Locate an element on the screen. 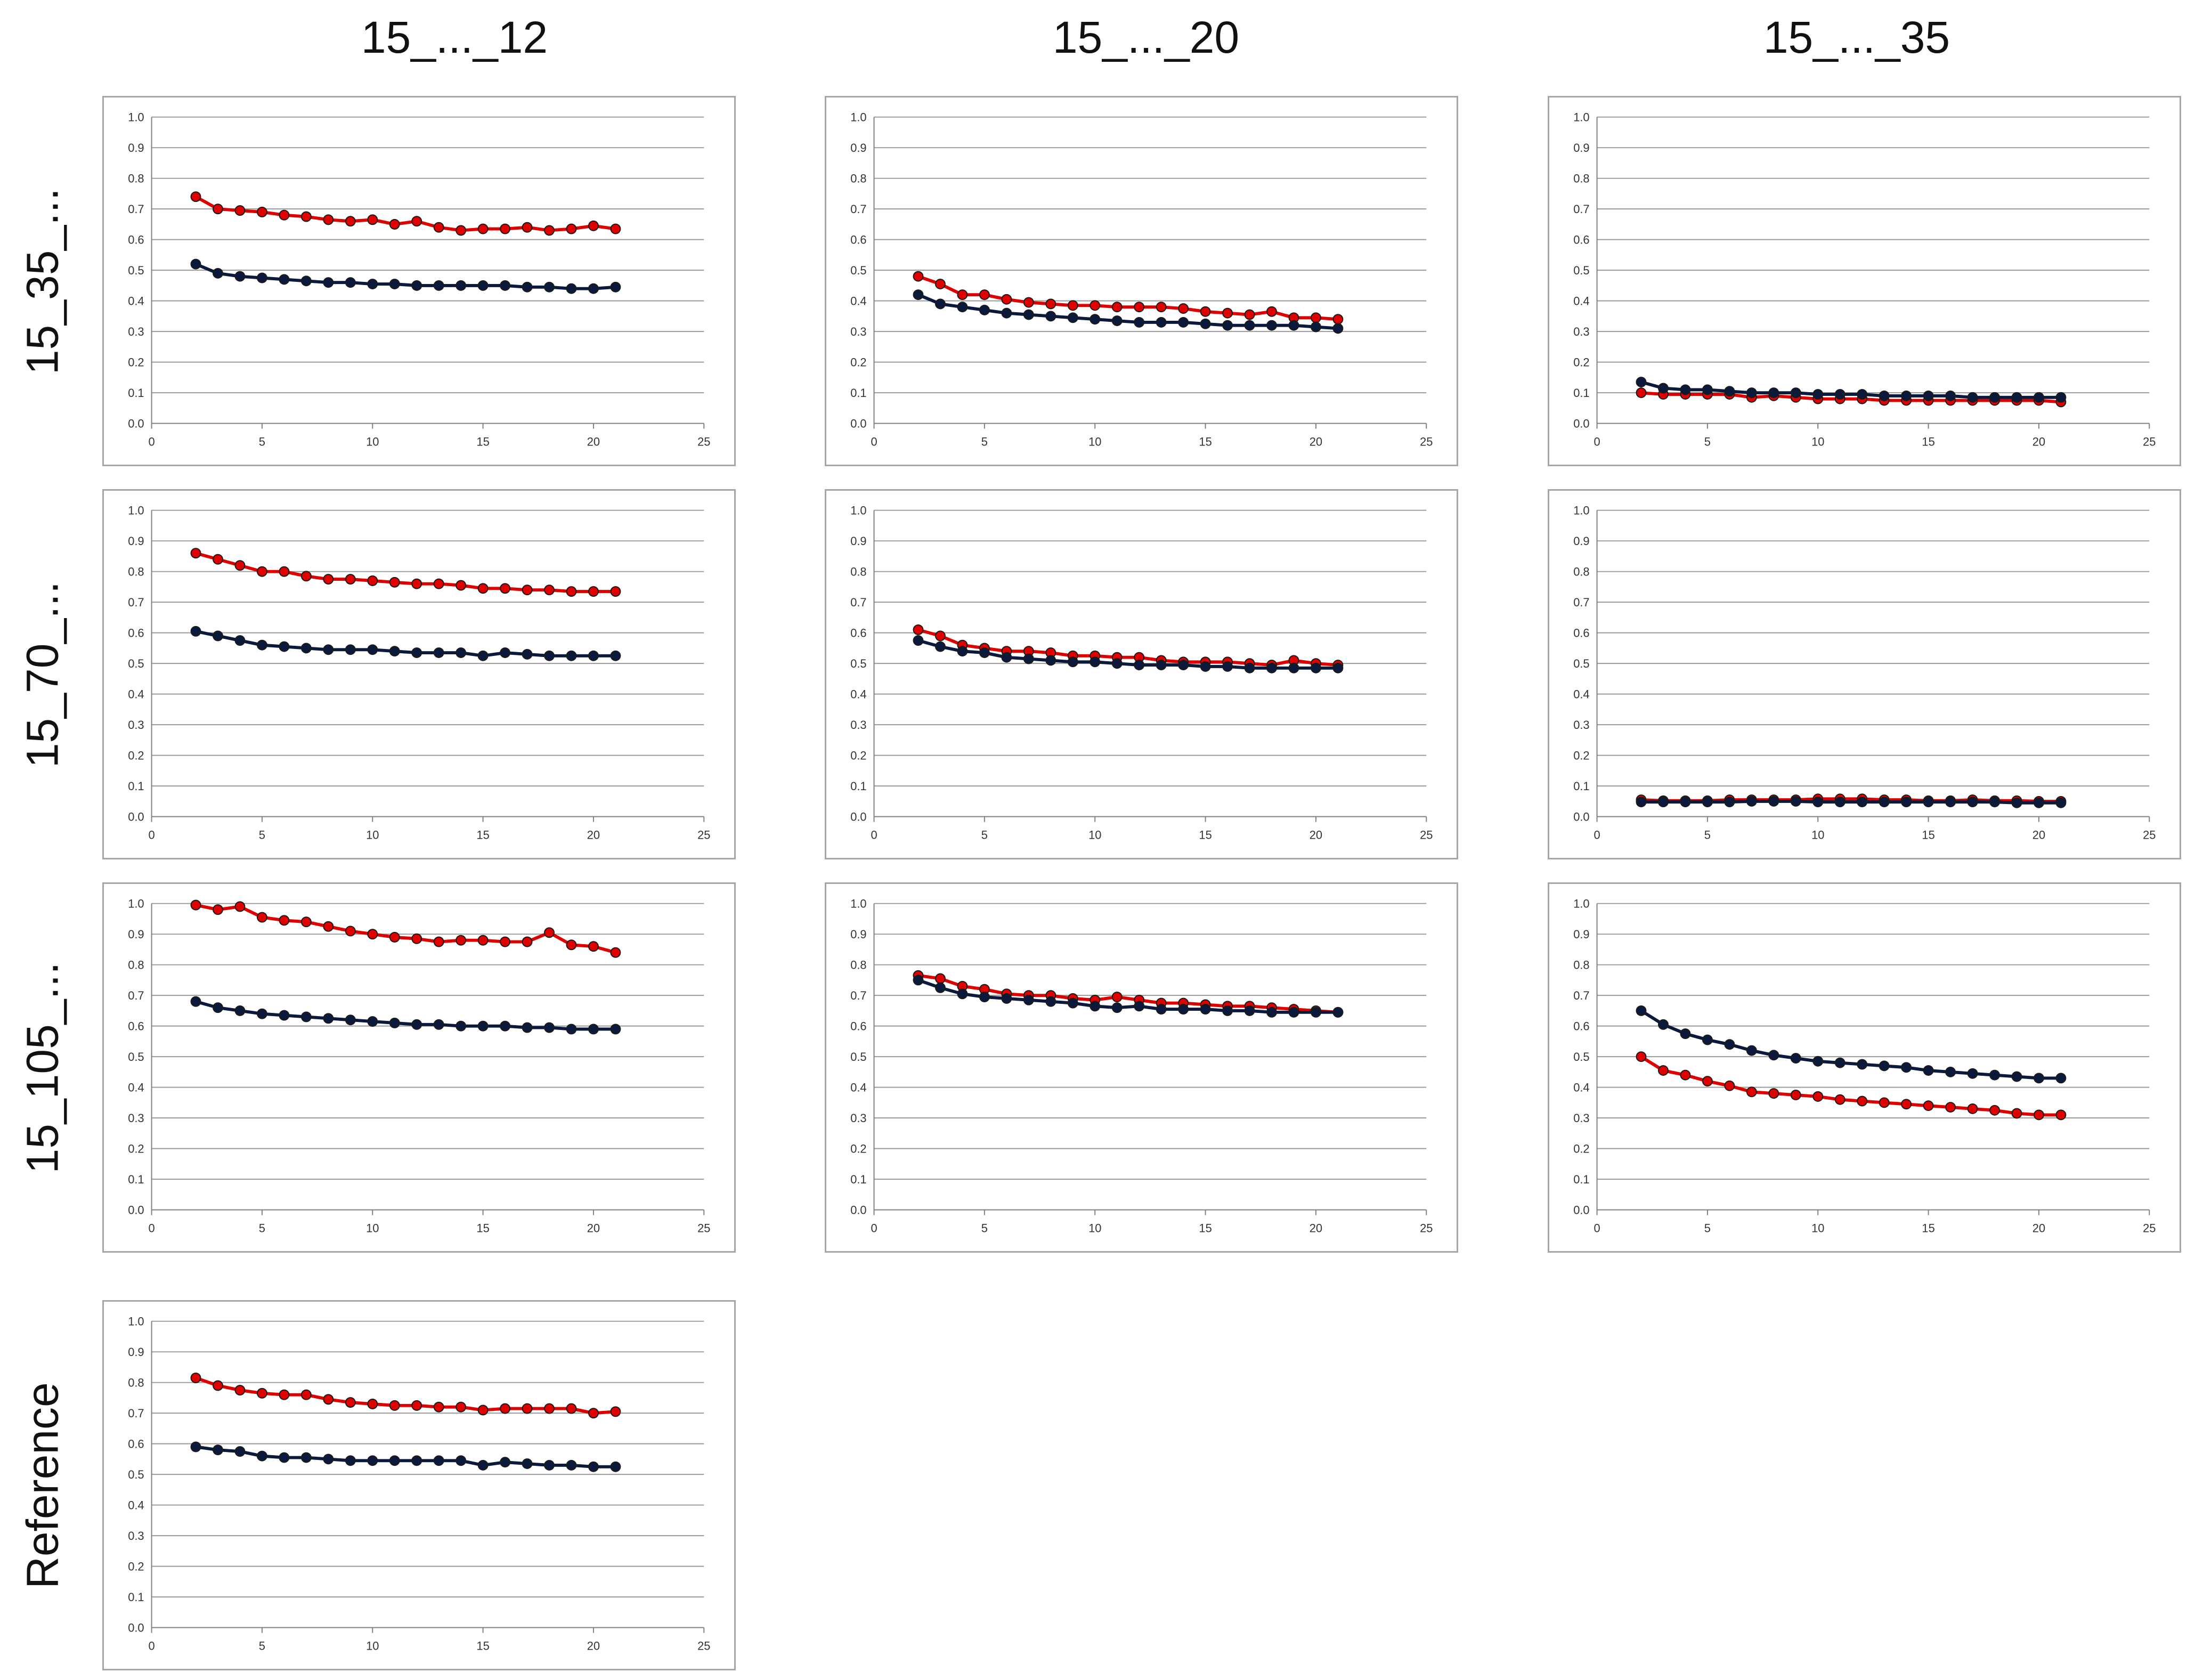 This screenshot has height=1680, width=2187. series-line-black is located at coordinates (1850, 1044).